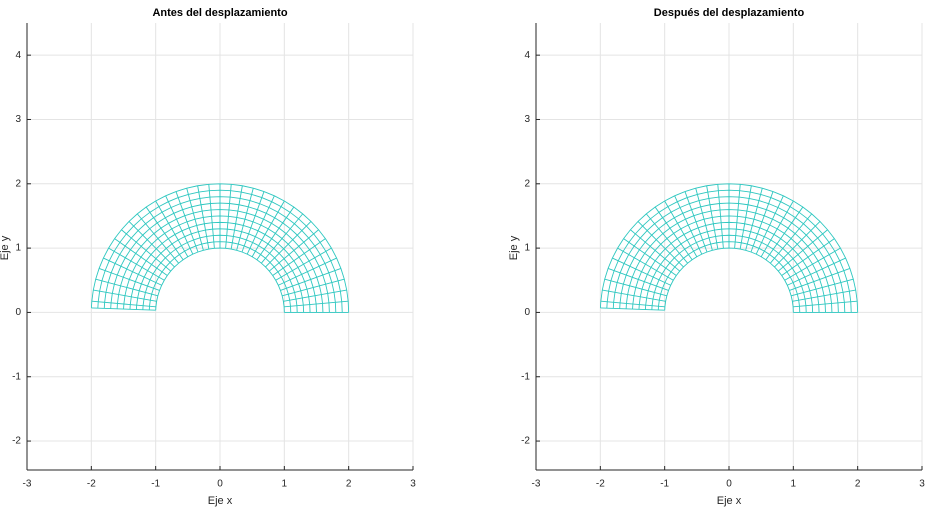 The height and width of the screenshot is (513, 946). I want to click on chart-title: Antes del desplazamiento, so click(219, 13).